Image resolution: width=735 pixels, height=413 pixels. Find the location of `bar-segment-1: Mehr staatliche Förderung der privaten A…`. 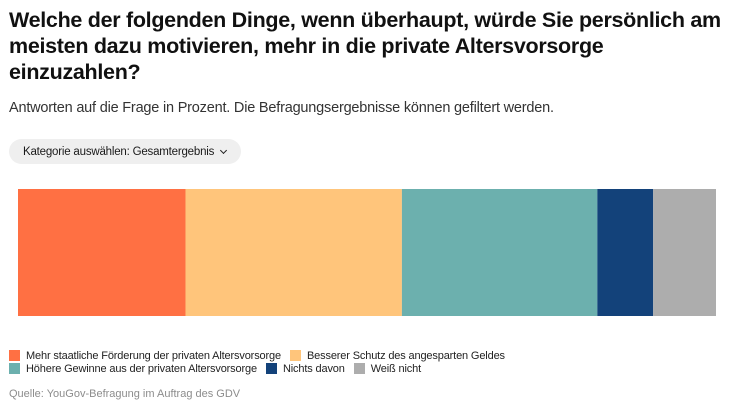

bar-segment-1: Mehr staatliche Förderung der privaten A… is located at coordinates (102, 252).